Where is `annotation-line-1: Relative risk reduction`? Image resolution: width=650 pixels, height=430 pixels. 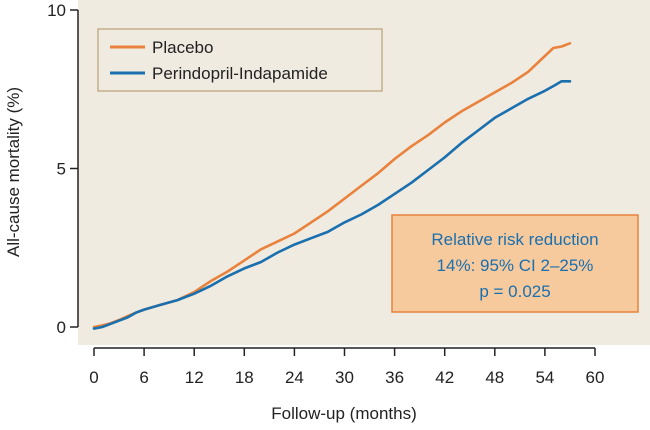
annotation-line-1: Relative risk reduction is located at coordinates (514, 239).